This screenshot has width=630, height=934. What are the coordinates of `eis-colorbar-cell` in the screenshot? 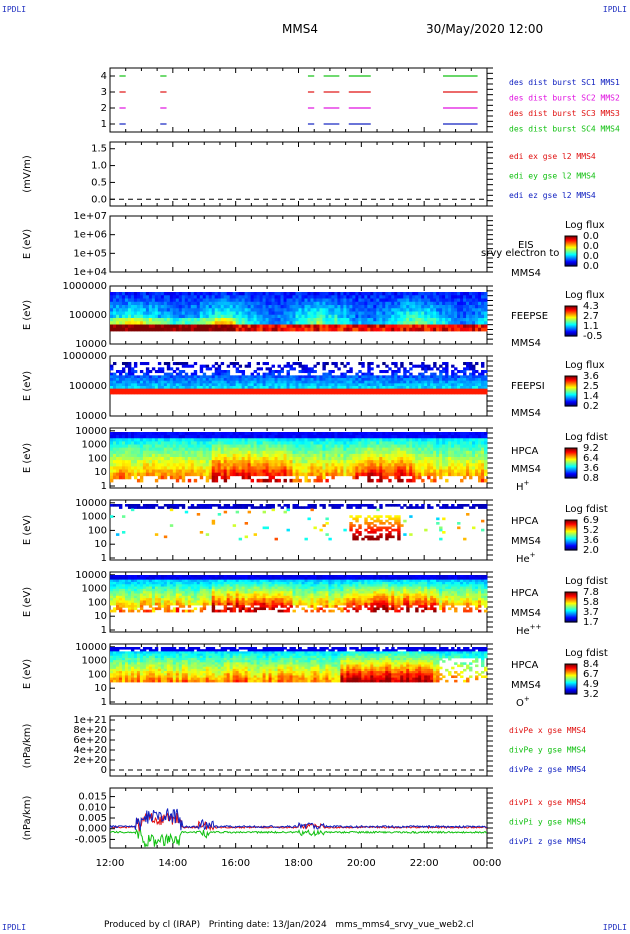 It's located at (571, 245).